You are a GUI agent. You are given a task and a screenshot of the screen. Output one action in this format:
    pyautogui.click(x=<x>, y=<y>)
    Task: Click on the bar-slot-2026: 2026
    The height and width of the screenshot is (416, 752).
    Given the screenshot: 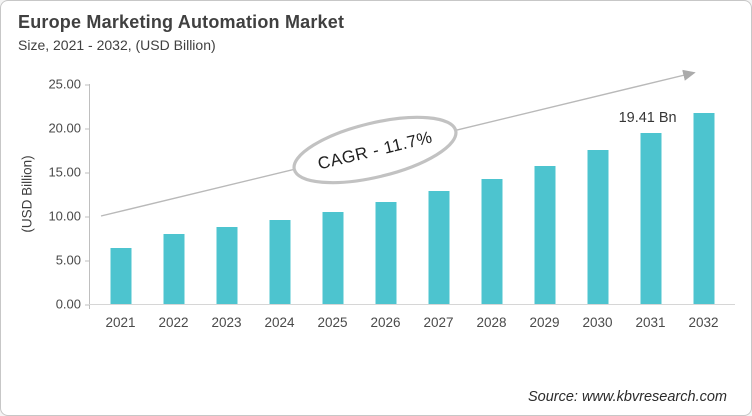 What is the action you would take?
    pyautogui.click(x=385, y=207)
    